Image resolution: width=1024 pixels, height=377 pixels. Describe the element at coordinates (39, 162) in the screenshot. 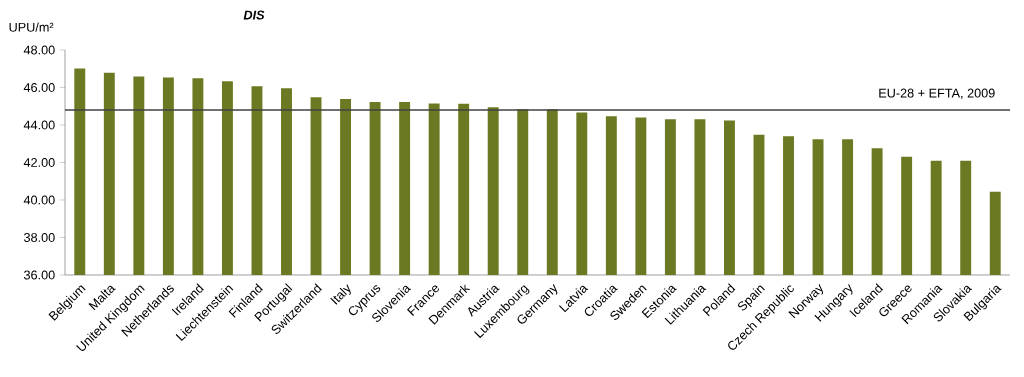

I see `y-tick-label: 42.00` at that location.